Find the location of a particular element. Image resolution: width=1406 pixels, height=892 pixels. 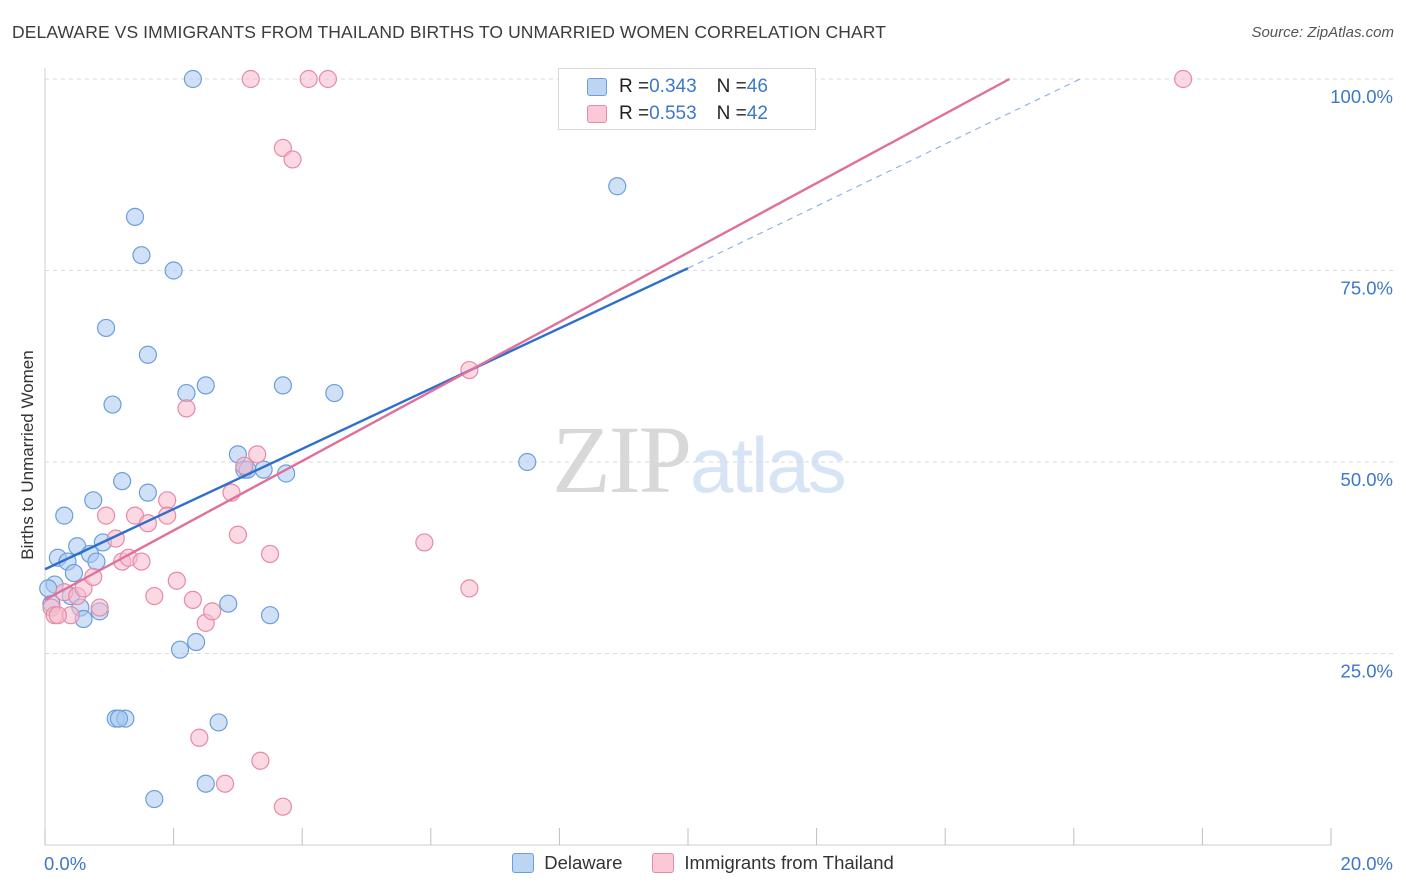

legend-row-delaware: R = 0.343 N = 46 is located at coordinates (677, 87).